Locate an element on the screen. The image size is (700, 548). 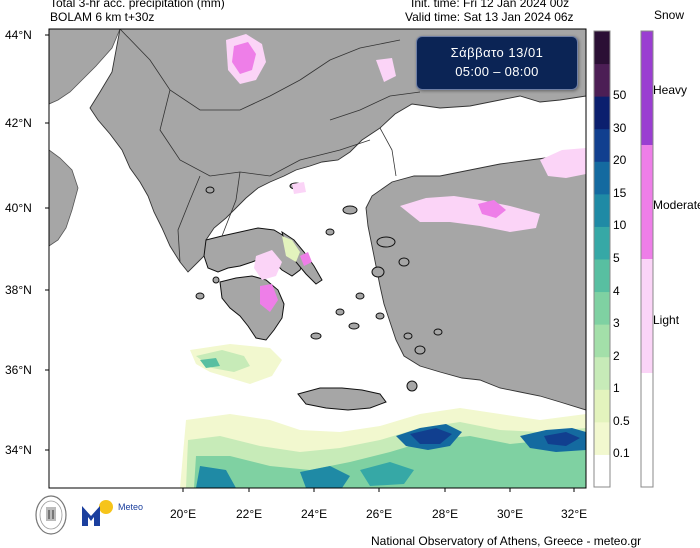
precip-colorbar-label: 1 is located at coordinates (616, 388).